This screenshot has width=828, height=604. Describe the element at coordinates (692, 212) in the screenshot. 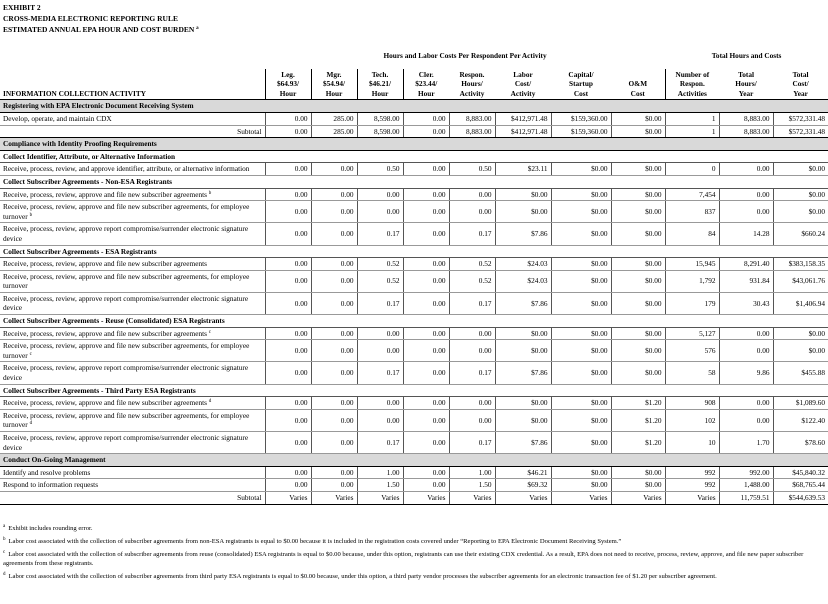

I see `value-cell: 837` at that location.